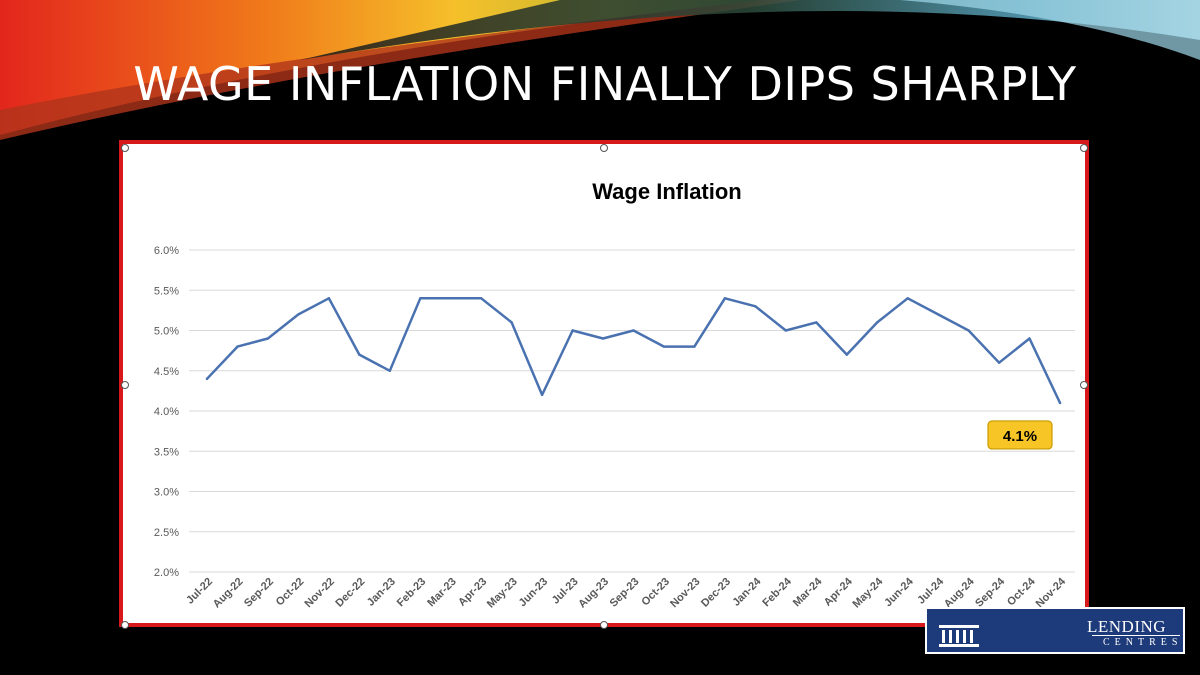 The image size is (1200, 675). What do you see at coordinates (959, 636) in the screenshot?
I see `building-columns-icon` at bounding box center [959, 636].